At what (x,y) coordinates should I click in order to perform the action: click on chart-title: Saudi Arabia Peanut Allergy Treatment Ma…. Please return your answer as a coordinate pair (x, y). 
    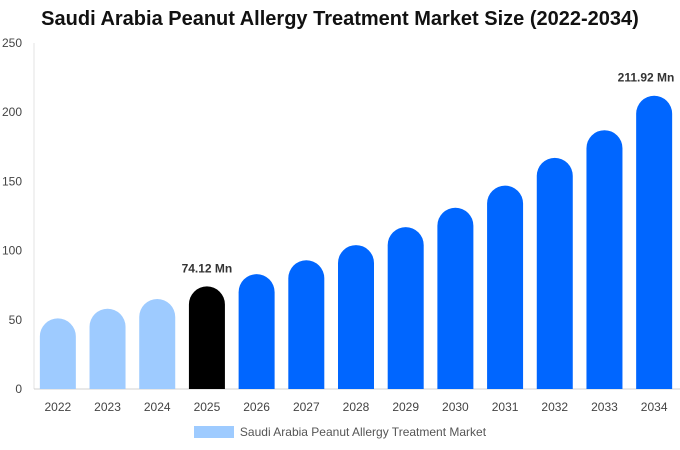
    Looking at the image, I should click on (340, 19).